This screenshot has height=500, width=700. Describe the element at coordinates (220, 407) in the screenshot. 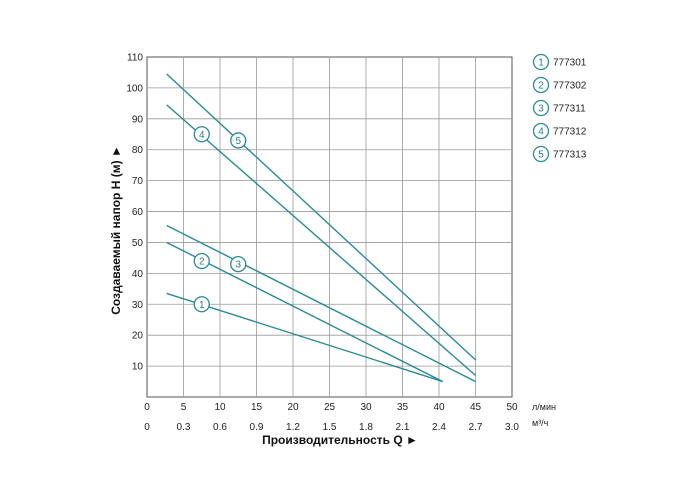

I see `x-tick-label: 10` at that location.